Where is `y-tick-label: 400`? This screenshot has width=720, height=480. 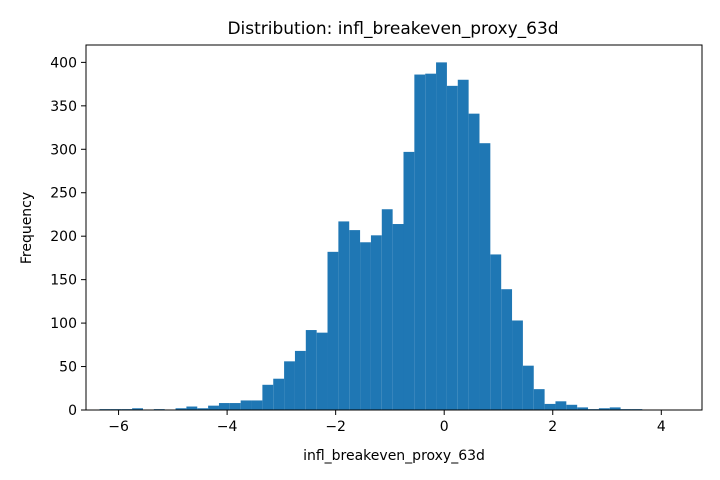 y-tick-label: 400 is located at coordinates (63, 63).